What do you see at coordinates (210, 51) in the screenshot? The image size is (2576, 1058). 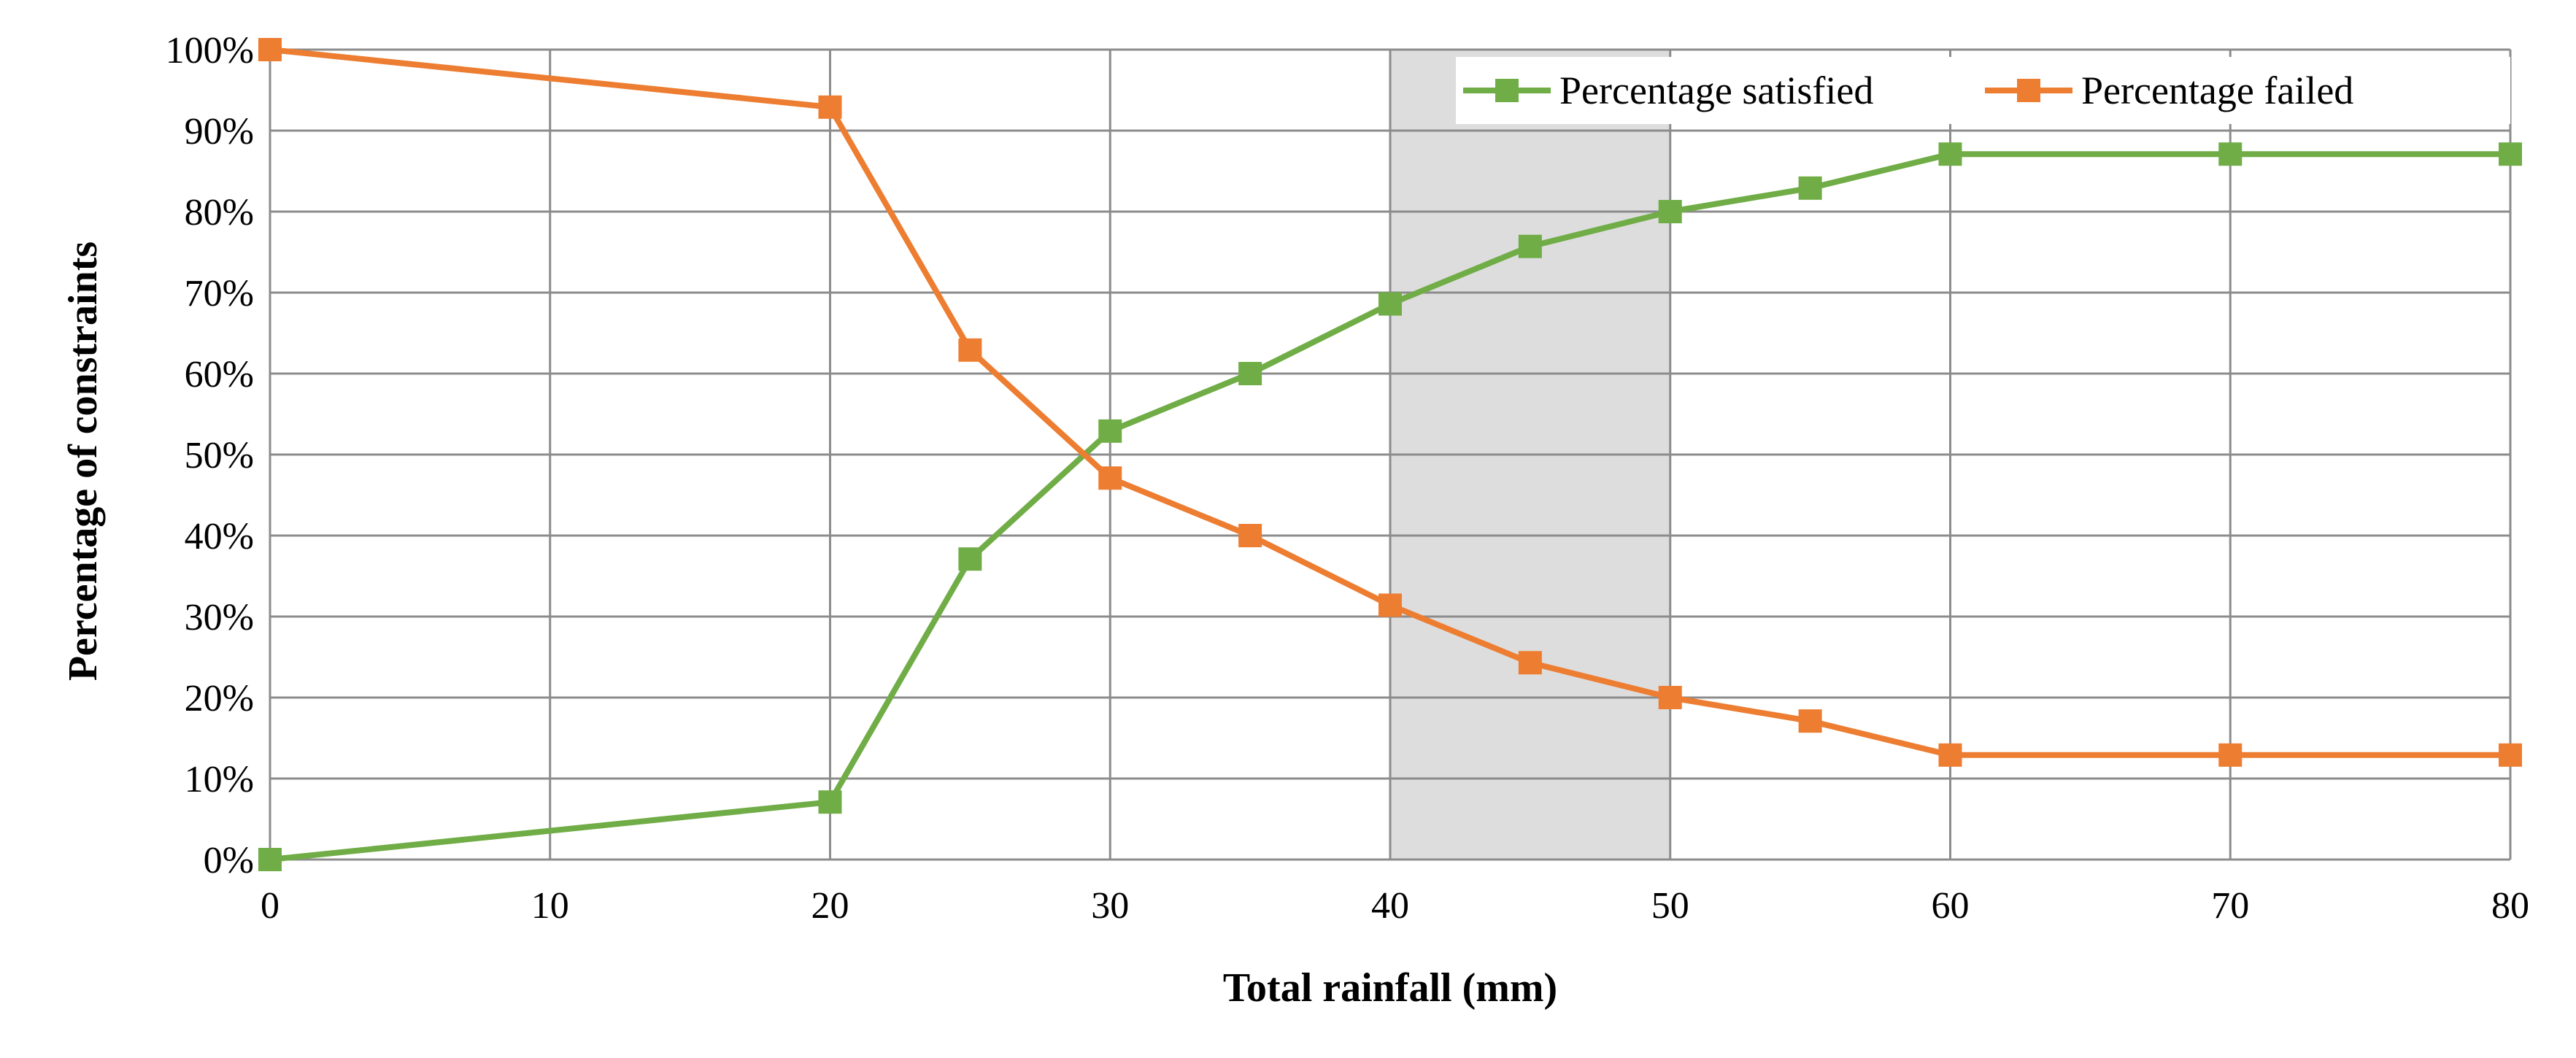 I see `y-tick-label-100: 100%` at bounding box center [210, 51].